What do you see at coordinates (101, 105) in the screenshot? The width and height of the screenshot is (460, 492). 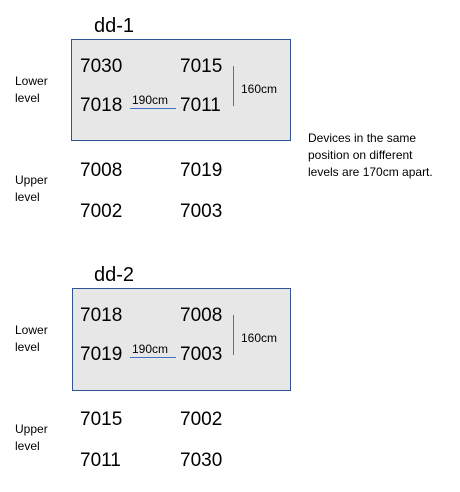 I see `dd-1-lower-bottom-left: 7018` at bounding box center [101, 105].